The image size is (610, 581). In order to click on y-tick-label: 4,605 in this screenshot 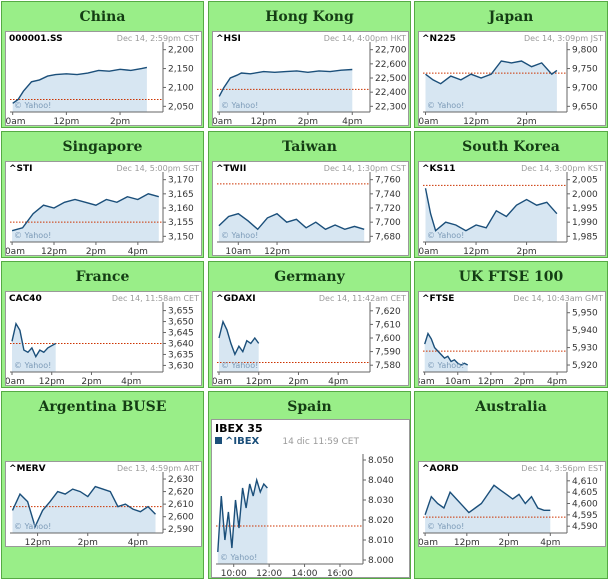, I will do `click(585, 493)`.